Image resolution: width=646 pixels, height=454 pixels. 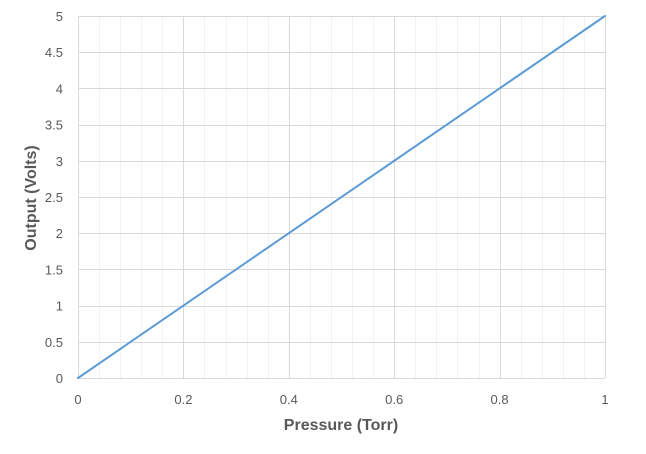 What do you see at coordinates (54, 52) in the screenshot?
I see `y-tick-label: 4.5` at bounding box center [54, 52].